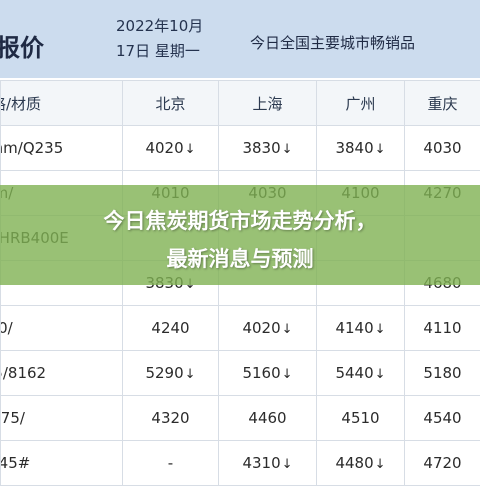 The image size is (480, 486). I want to click on price-value: 4320, so click(170, 418).